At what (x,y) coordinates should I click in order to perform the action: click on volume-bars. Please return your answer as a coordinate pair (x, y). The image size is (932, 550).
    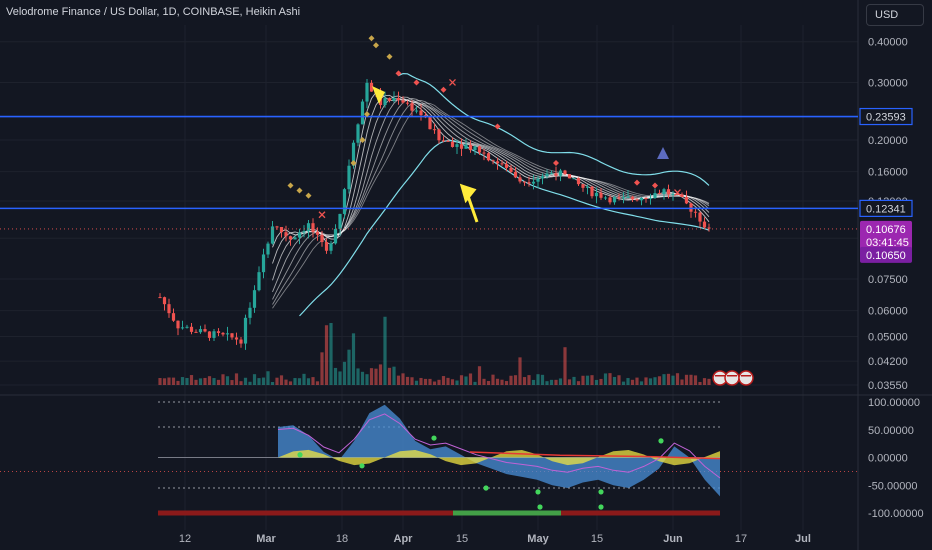
    Looking at the image, I should click on (434, 350).